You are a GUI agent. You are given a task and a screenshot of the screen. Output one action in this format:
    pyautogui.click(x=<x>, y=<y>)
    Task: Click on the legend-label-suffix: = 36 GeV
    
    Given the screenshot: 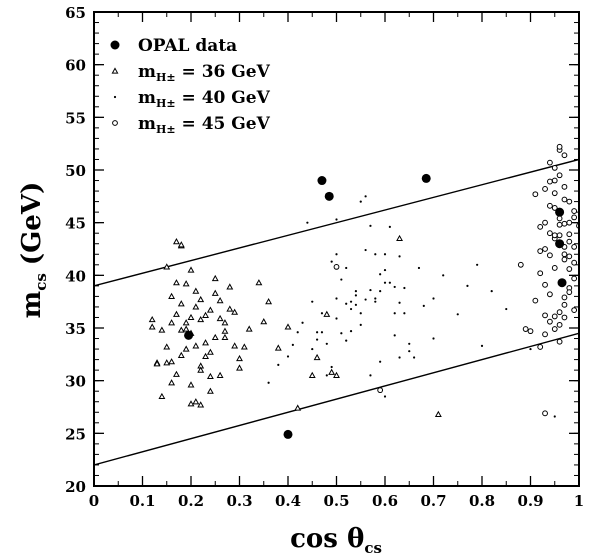 What is the action you would take?
    pyautogui.click(x=223, y=72)
    